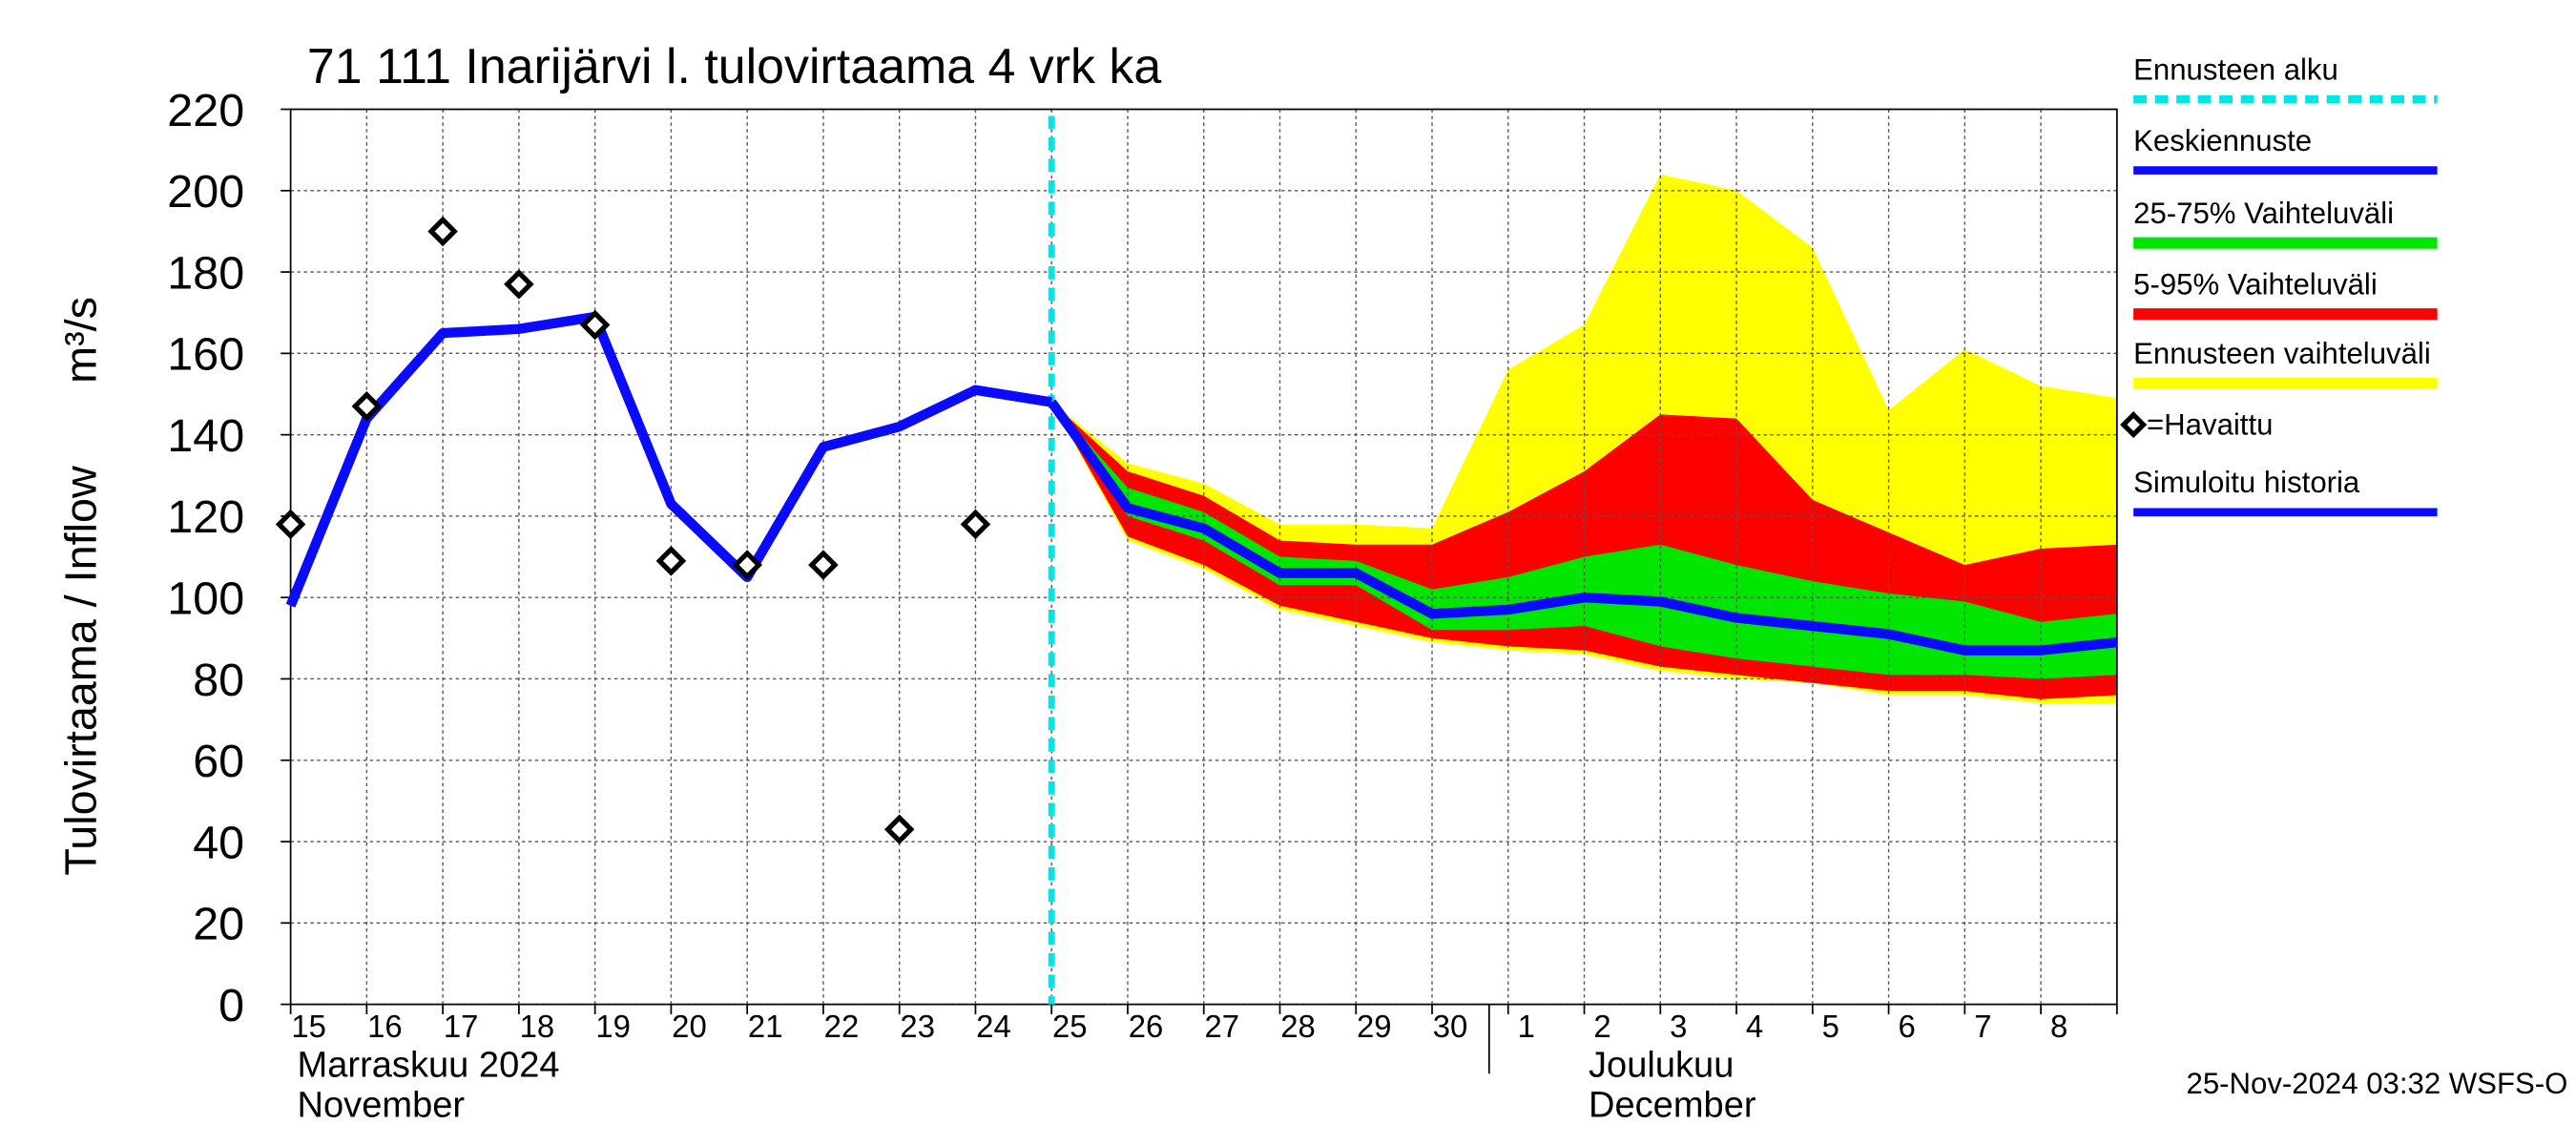 This screenshot has height=1145, width=2576. I want to click on legend-label: Ennusteen alku, so click(2235, 69).